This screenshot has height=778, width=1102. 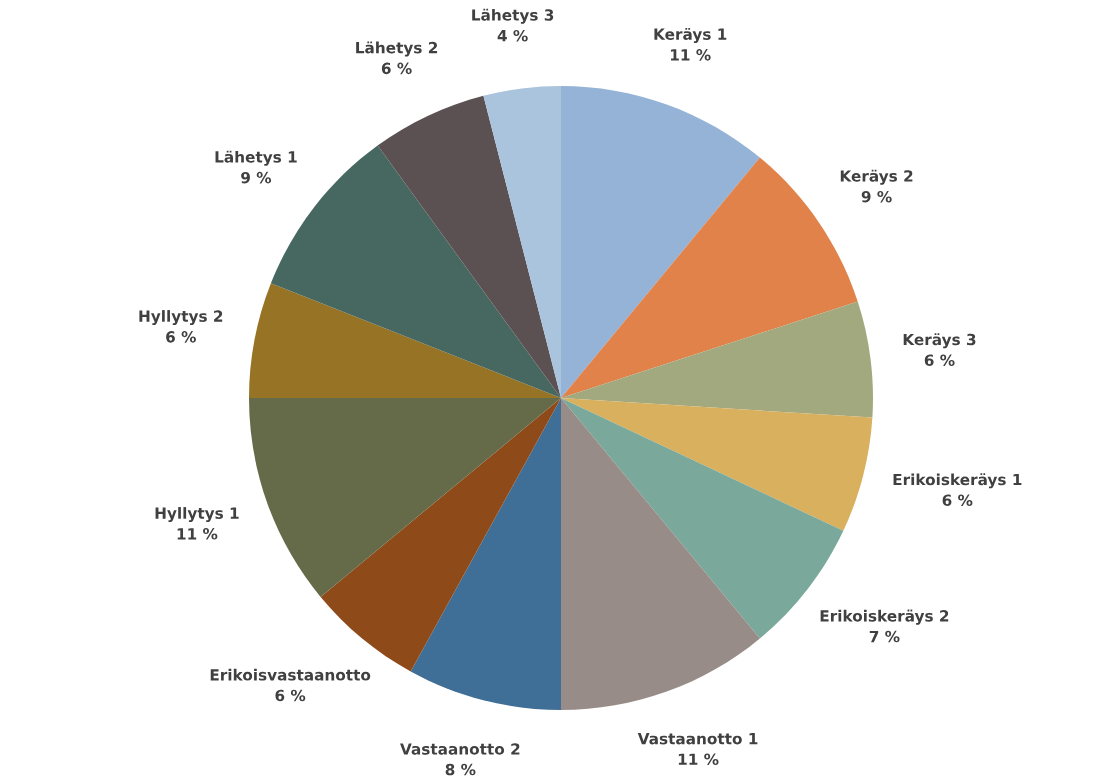 I want to click on slice-label: Lähetys 3, so click(x=513, y=16).